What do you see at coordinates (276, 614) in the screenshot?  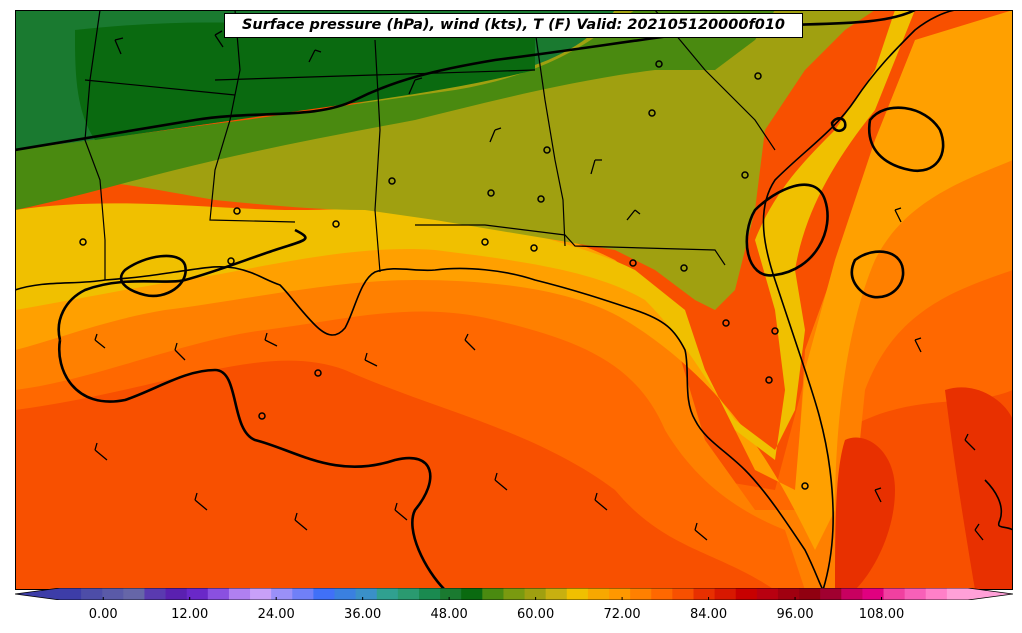 I see `colorbar-tick-label: 24.00` at bounding box center [276, 614].